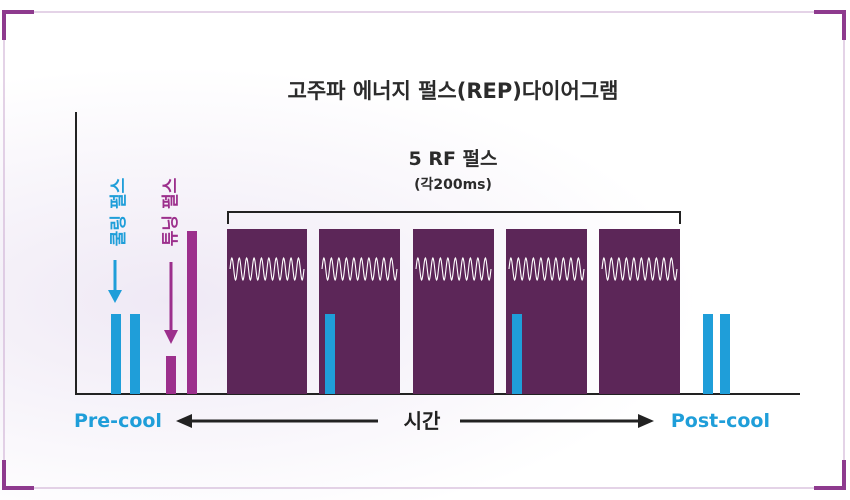 This screenshot has height=500, width=850. I want to click on corner-bottom-left, so click(18, 475).